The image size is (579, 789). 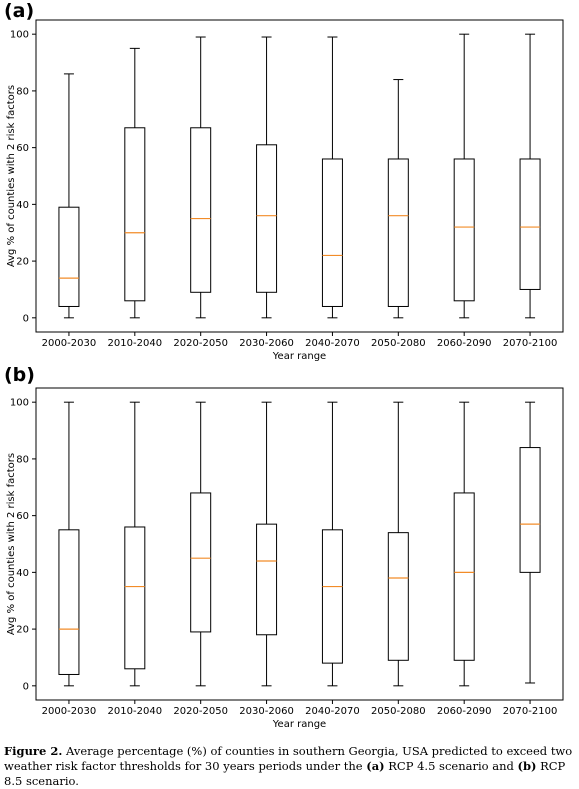 What do you see at coordinates (19, 11) in the screenshot?
I see `panel-a-label: (a)` at bounding box center [19, 11].